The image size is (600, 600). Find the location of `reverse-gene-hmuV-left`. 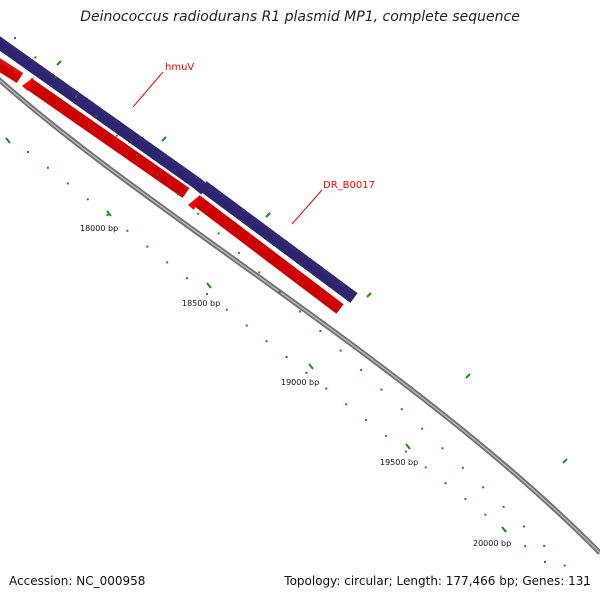

reverse-gene-hmuV-left is located at coordinates (12, 71).